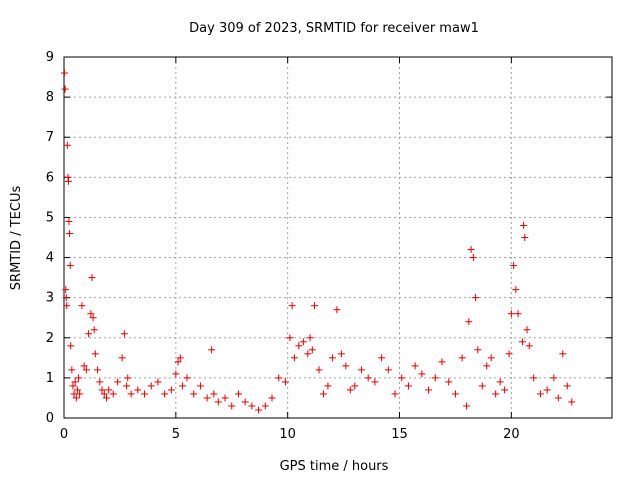 Image resolution: width=640 pixels, height=480 pixels. What do you see at coordinates (50, 378) in the screenshot?
I see `y-tick-label: 1` at bounding box center [50, 378].